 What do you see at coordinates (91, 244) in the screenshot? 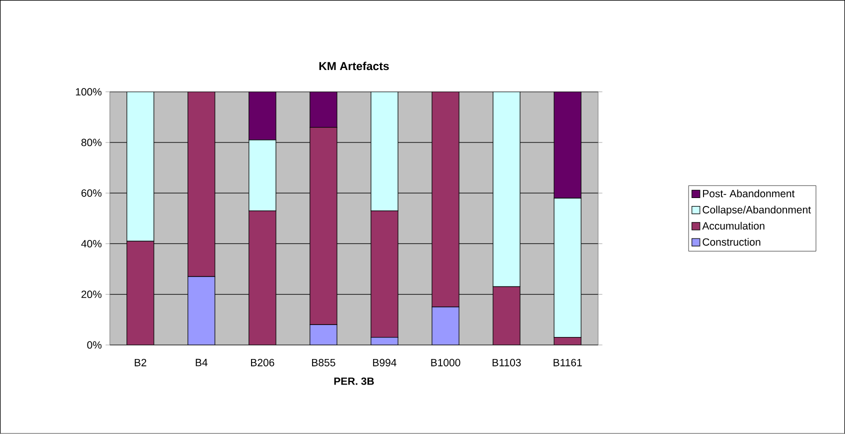
I see `y-tick-label: 40%` at bounding box center [91, 244].